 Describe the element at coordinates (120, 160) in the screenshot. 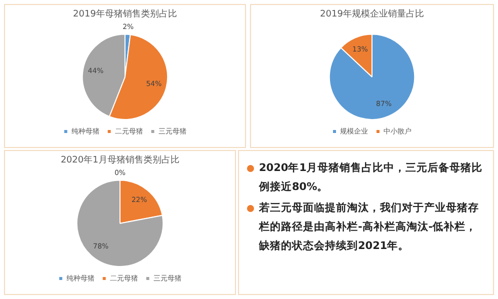

I see `chart-title: 2020年1月母猪销售类别占比` at that location.